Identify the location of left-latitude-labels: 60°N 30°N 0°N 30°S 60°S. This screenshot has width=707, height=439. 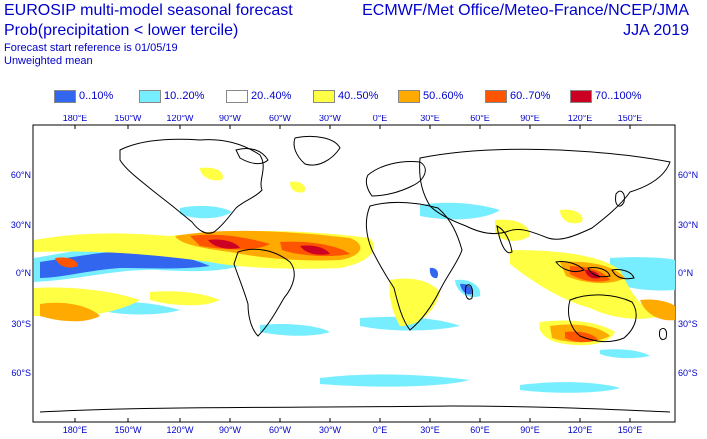
(21, 274).